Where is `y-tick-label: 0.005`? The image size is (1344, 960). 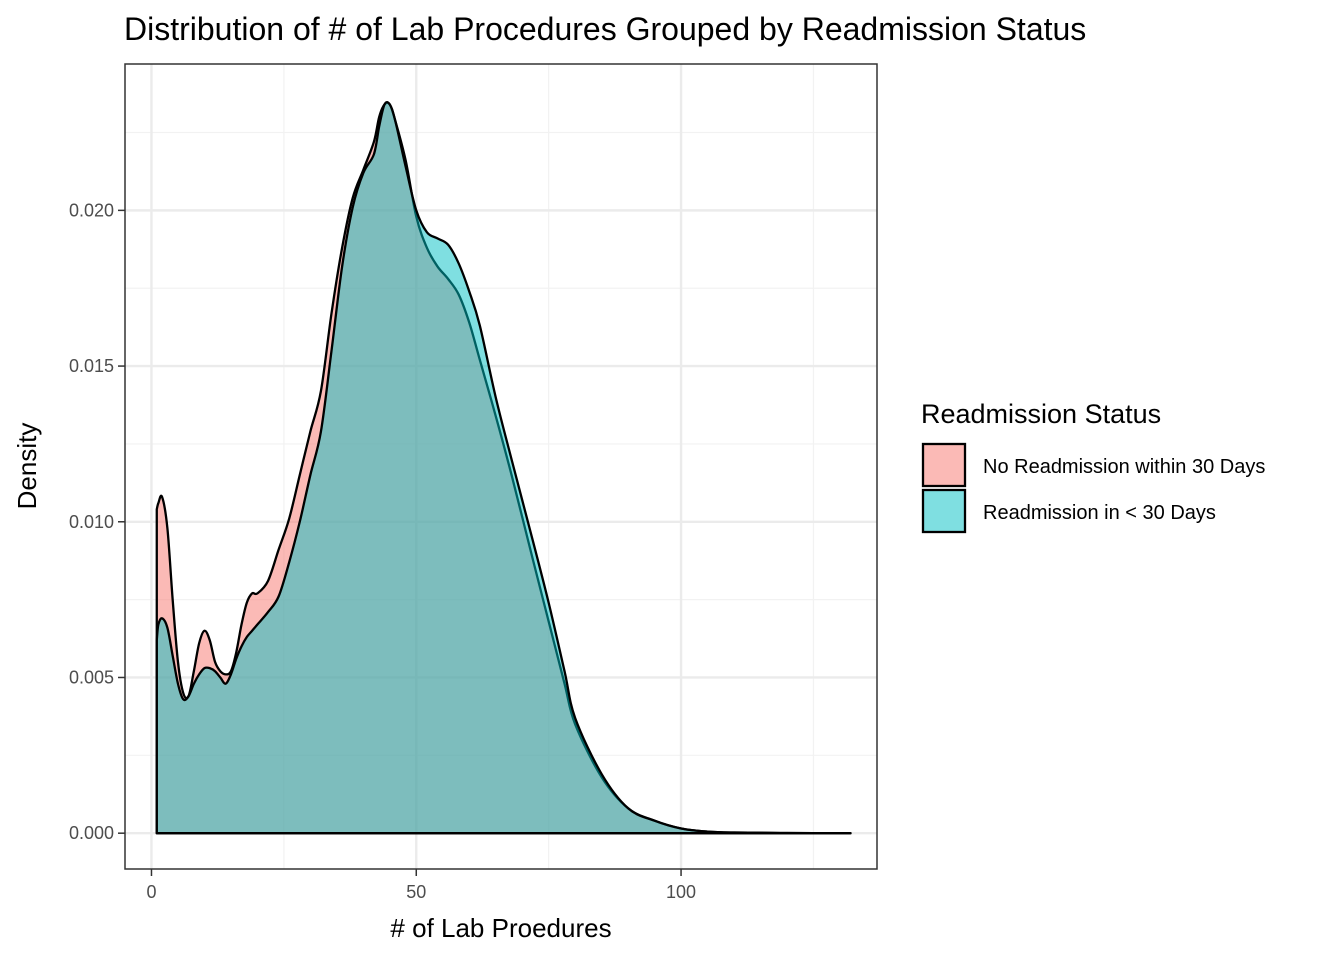 y-tick-label: 0.005 is located at coordinates (91, 677).